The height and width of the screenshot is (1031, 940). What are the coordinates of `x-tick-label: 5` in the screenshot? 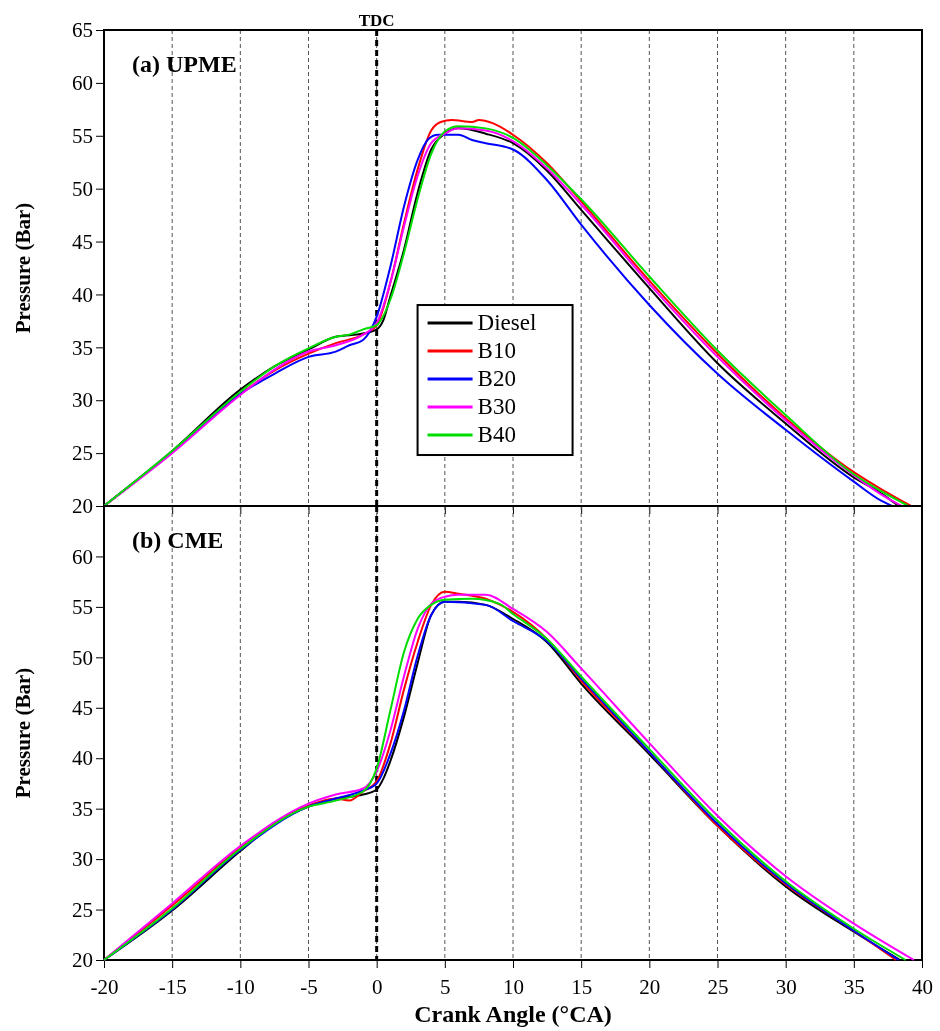 It's located at (445, 987).